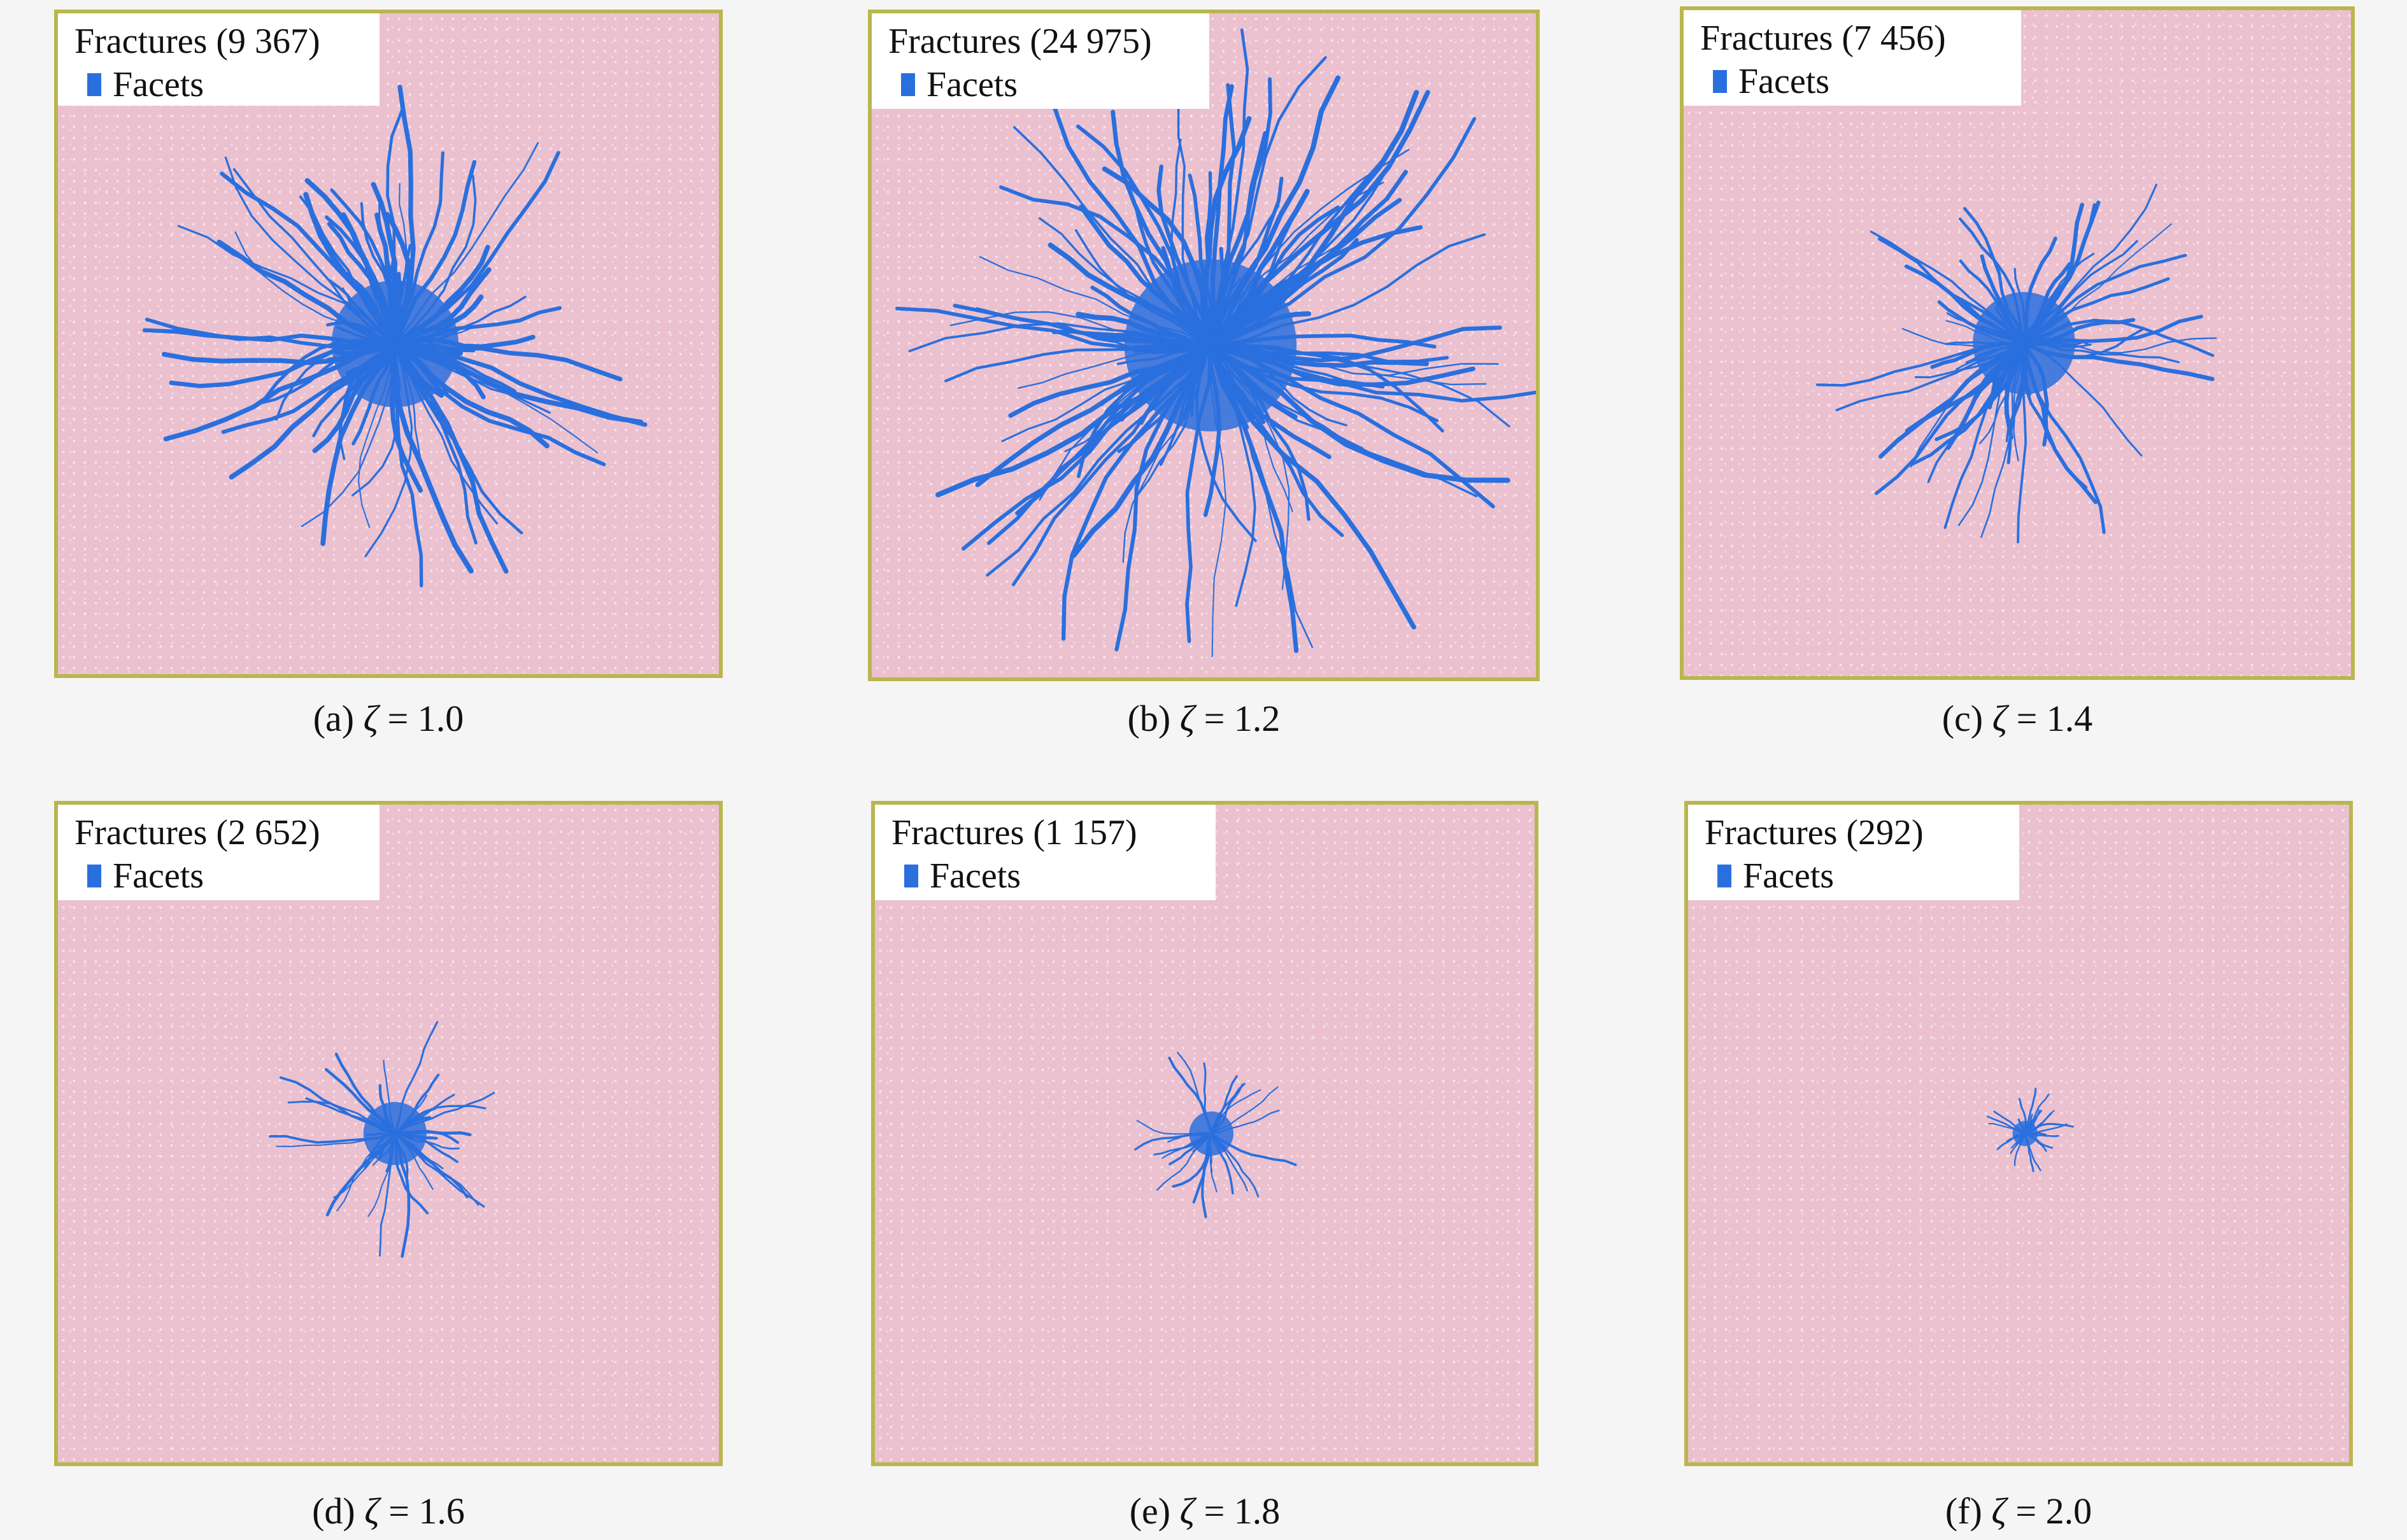  Describe the element at coordinates (1853, 58) in the screenshot. I see `legend-c: Fractures (7 456) Facets` at that location.